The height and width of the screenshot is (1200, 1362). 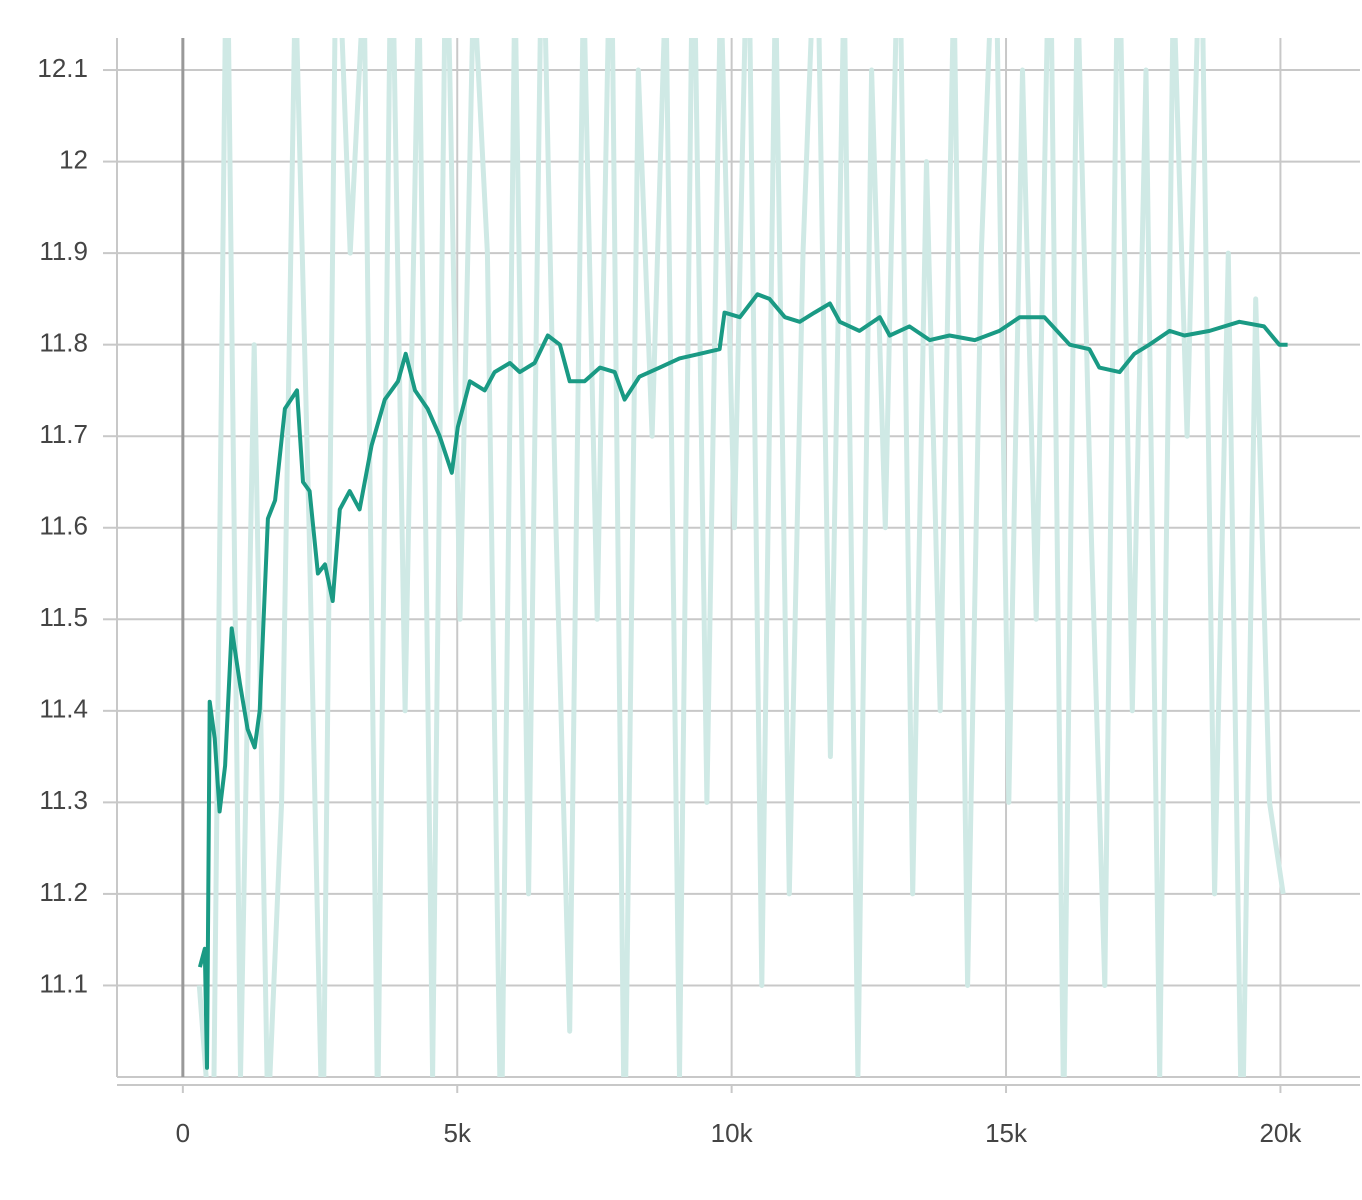 What do you see at coordinates (63, 709) in the screenshot?
I see `y-tick-label: 11.4` at bounding box center [63, 709].